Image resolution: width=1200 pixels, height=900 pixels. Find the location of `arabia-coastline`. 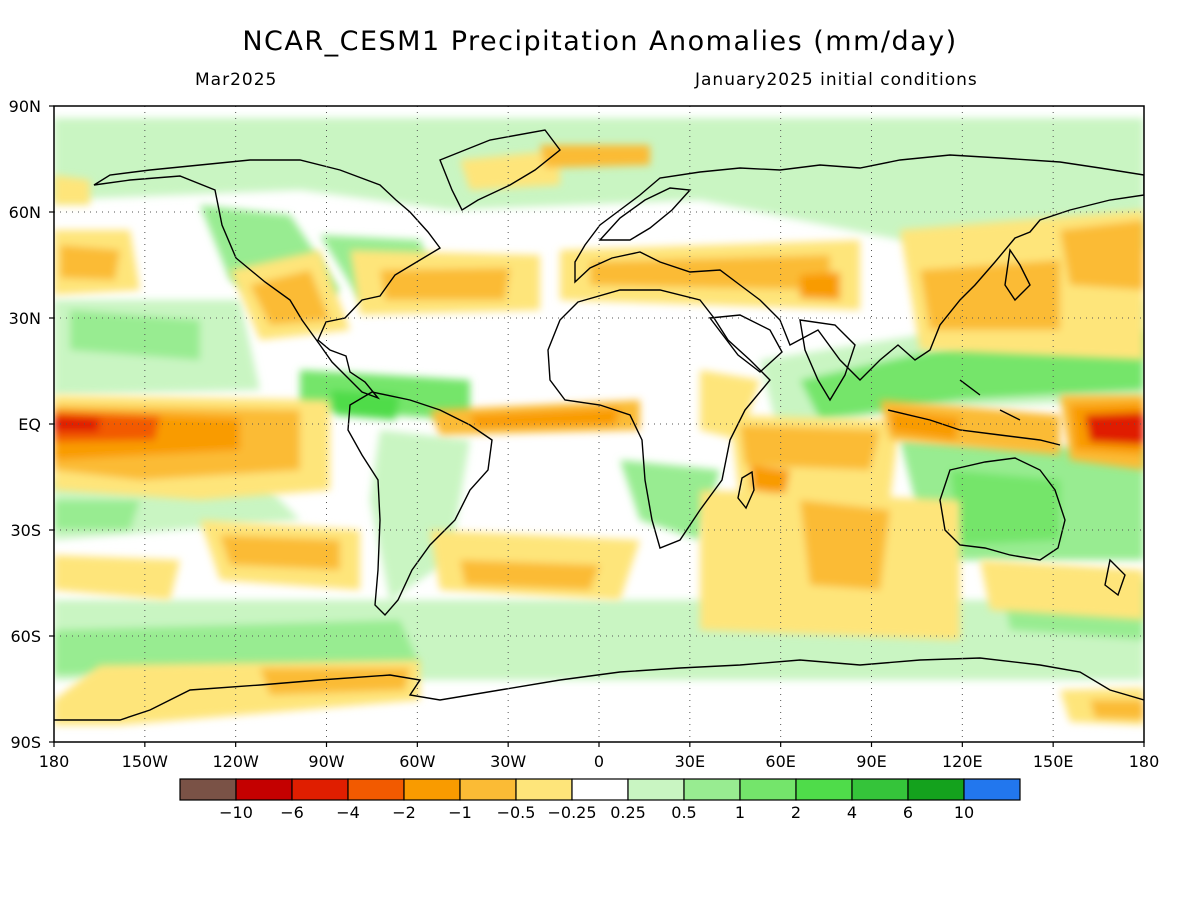

arabia-coastline is located at coordinates (745, 343).